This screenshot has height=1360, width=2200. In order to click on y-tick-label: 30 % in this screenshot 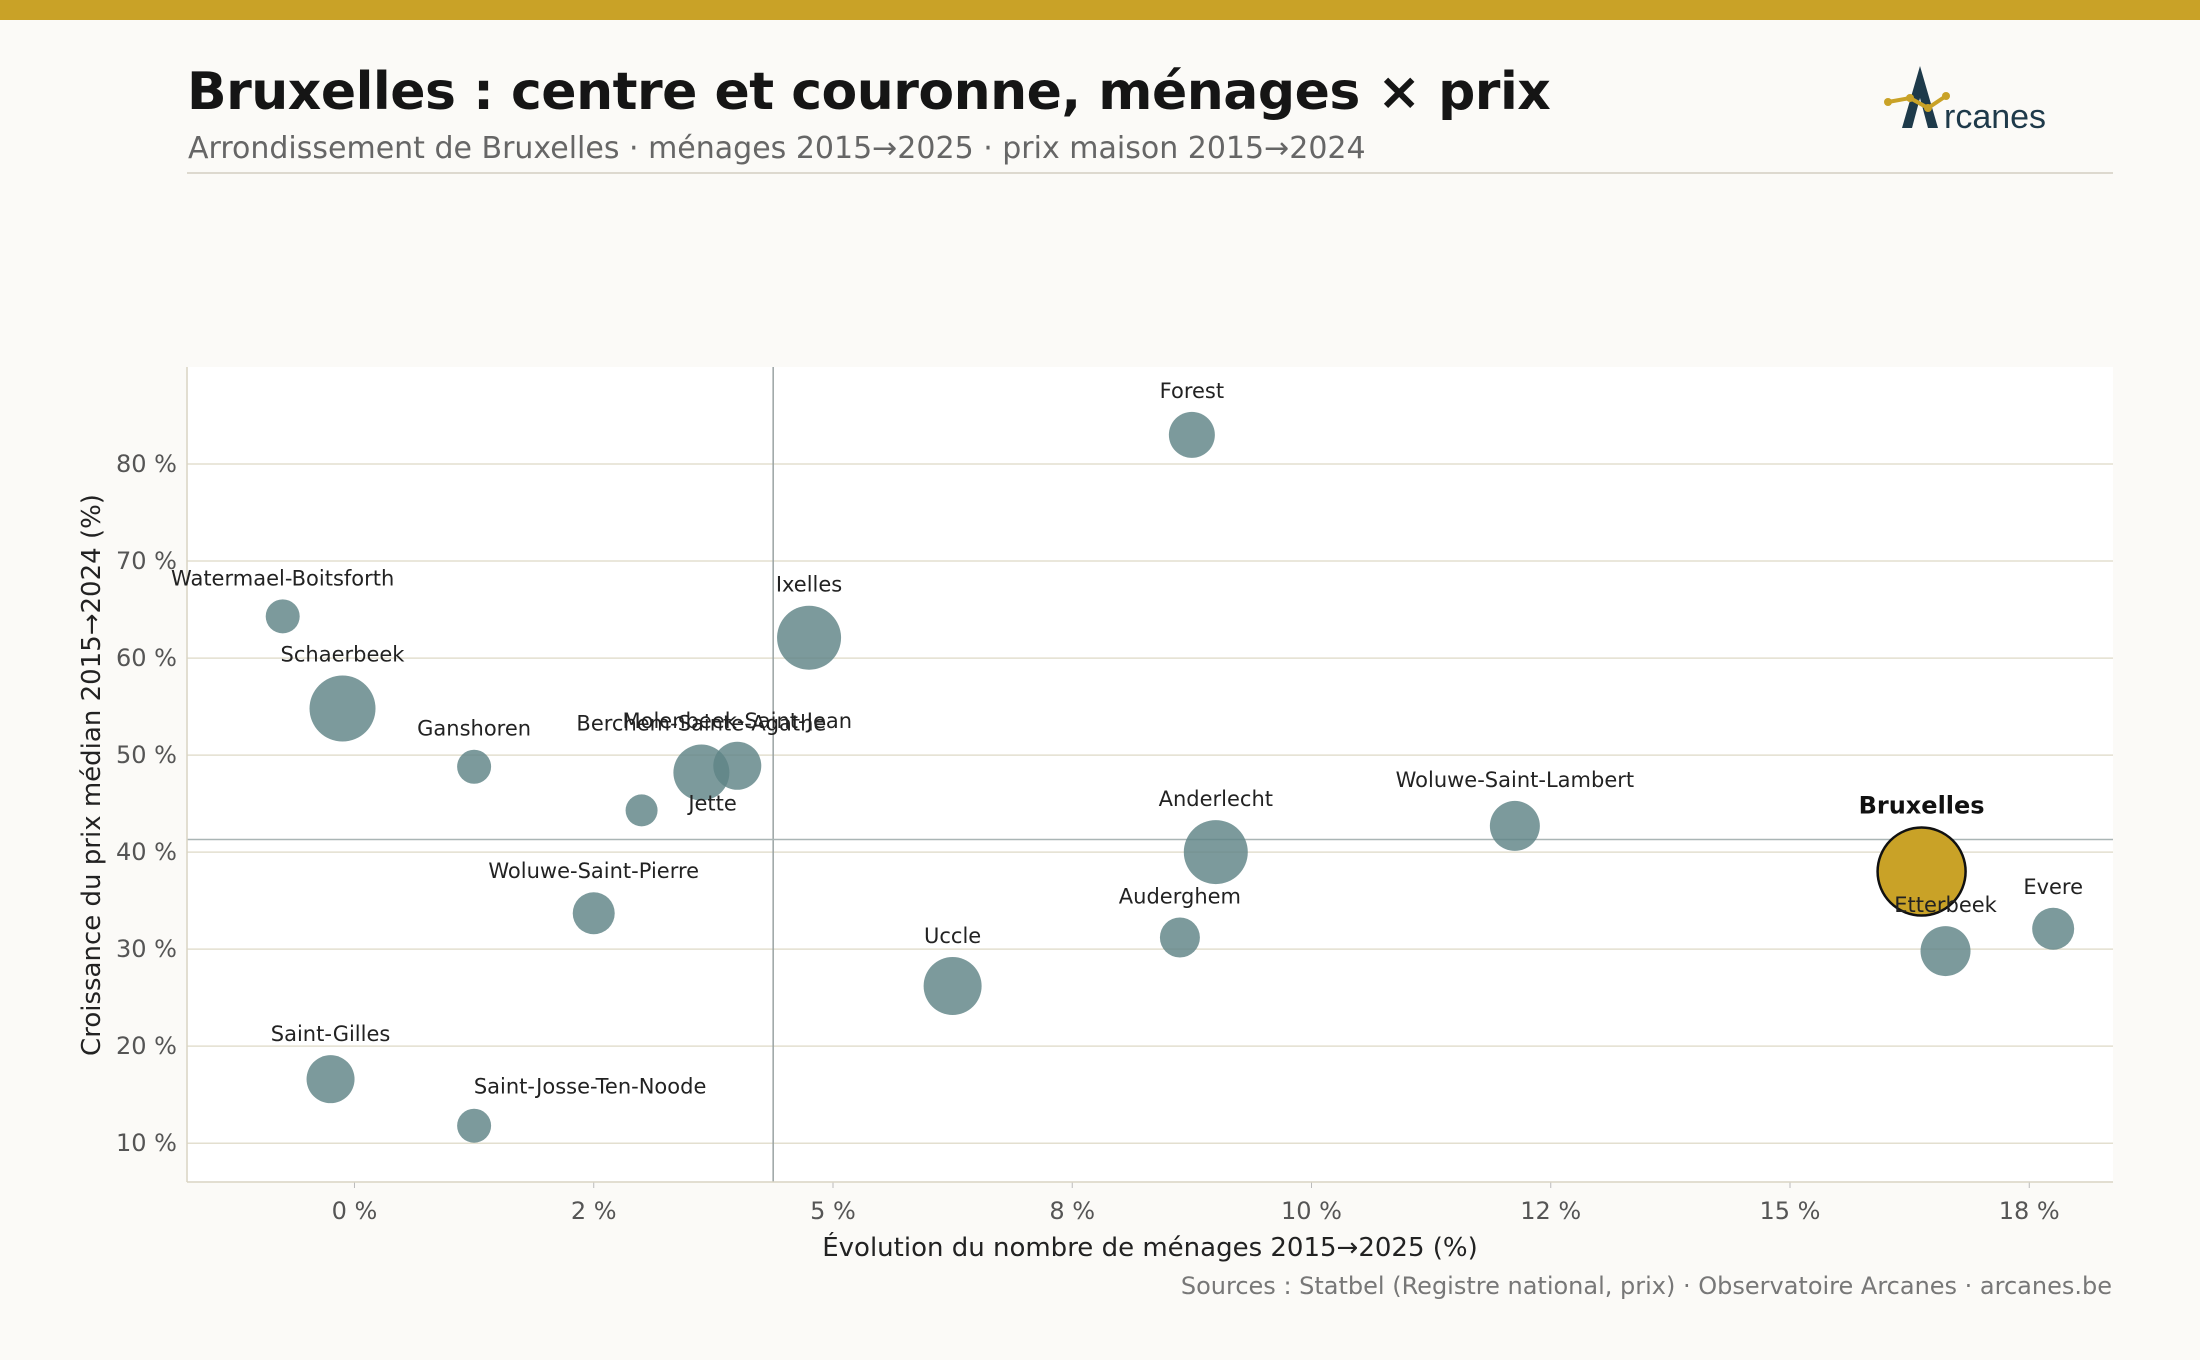, I will do `click(146, 949)`.